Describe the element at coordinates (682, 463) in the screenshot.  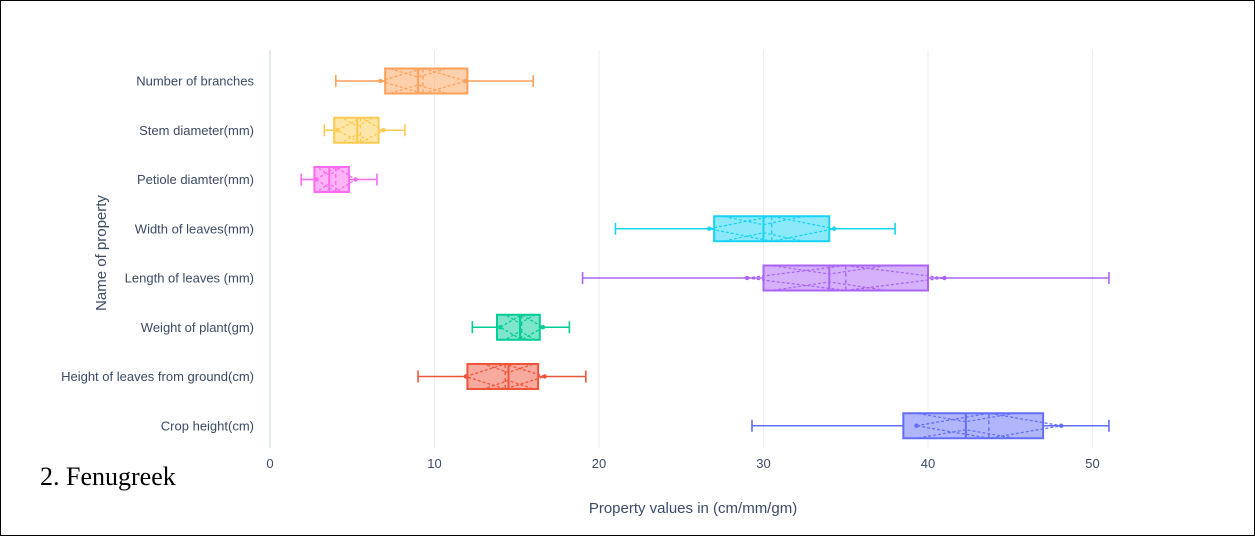
I see `x-axis-ticks: 0 10 20 30 40 50` at that location.